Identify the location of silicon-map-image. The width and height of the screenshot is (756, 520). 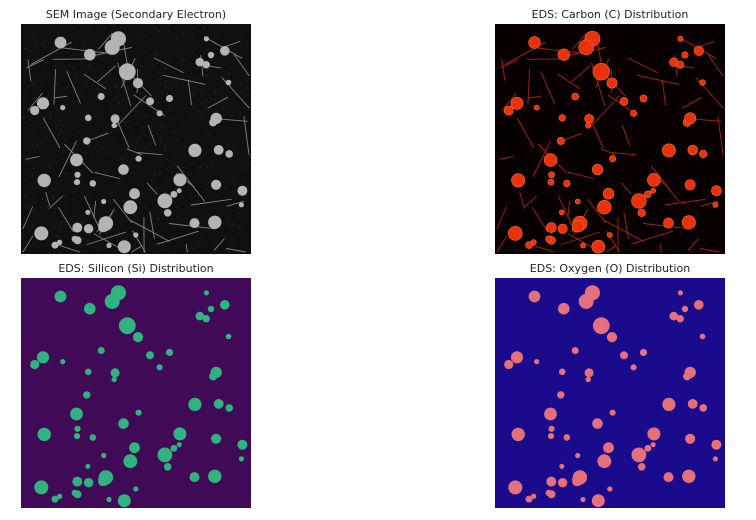
(136, 393).